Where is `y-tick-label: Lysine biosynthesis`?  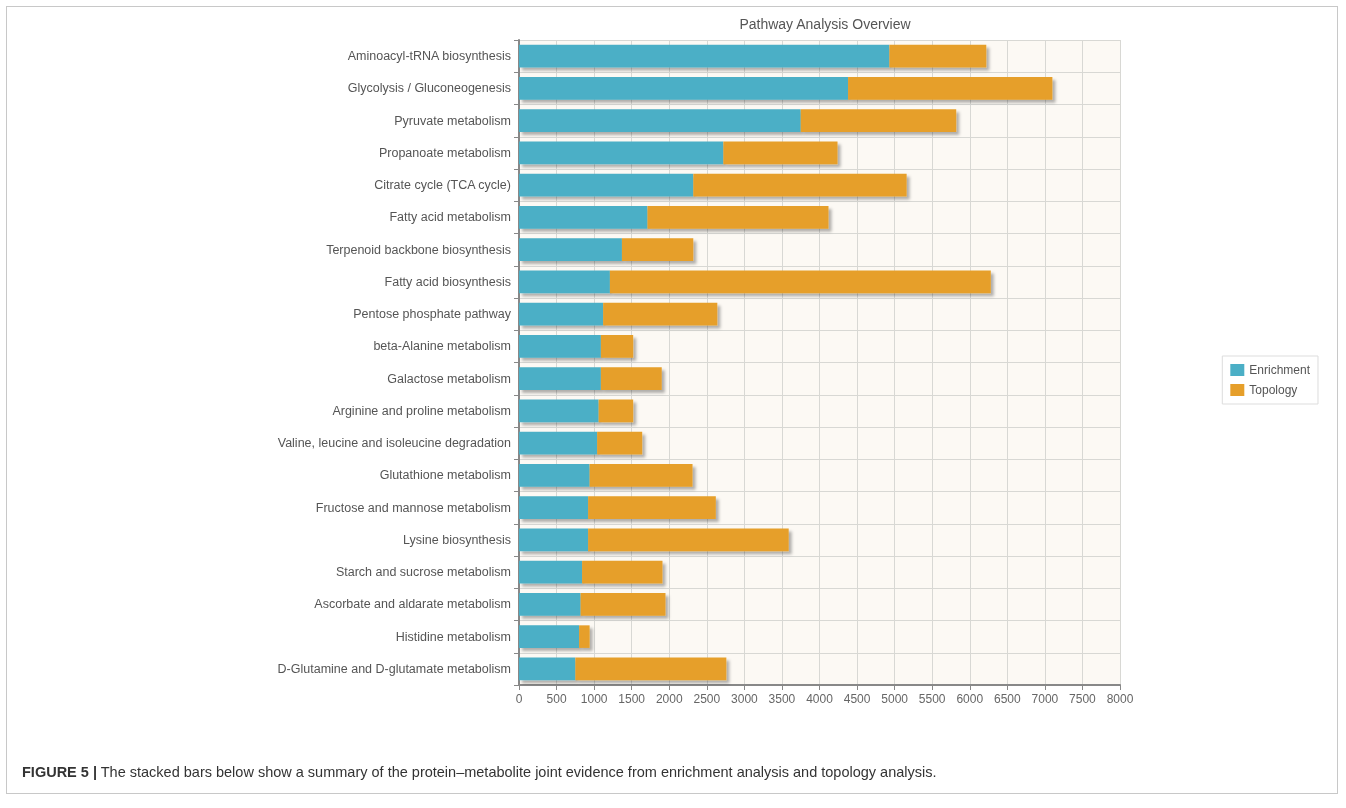
y-tick-label: Lysine biosynthesis is located at coordinates (457, 539).